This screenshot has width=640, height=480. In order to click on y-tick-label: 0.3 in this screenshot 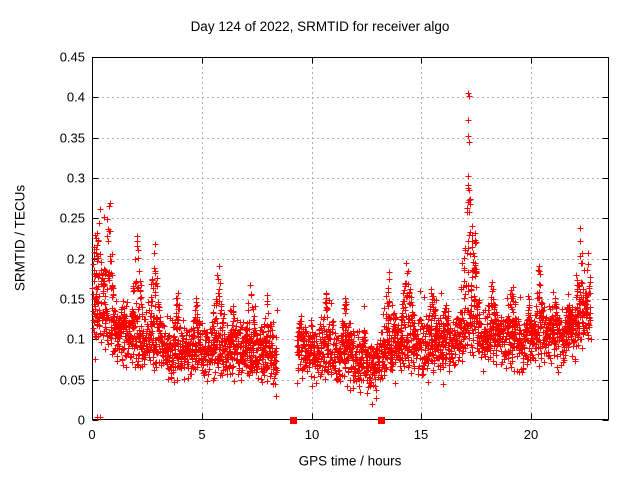, I will do `click(76, 178)`.